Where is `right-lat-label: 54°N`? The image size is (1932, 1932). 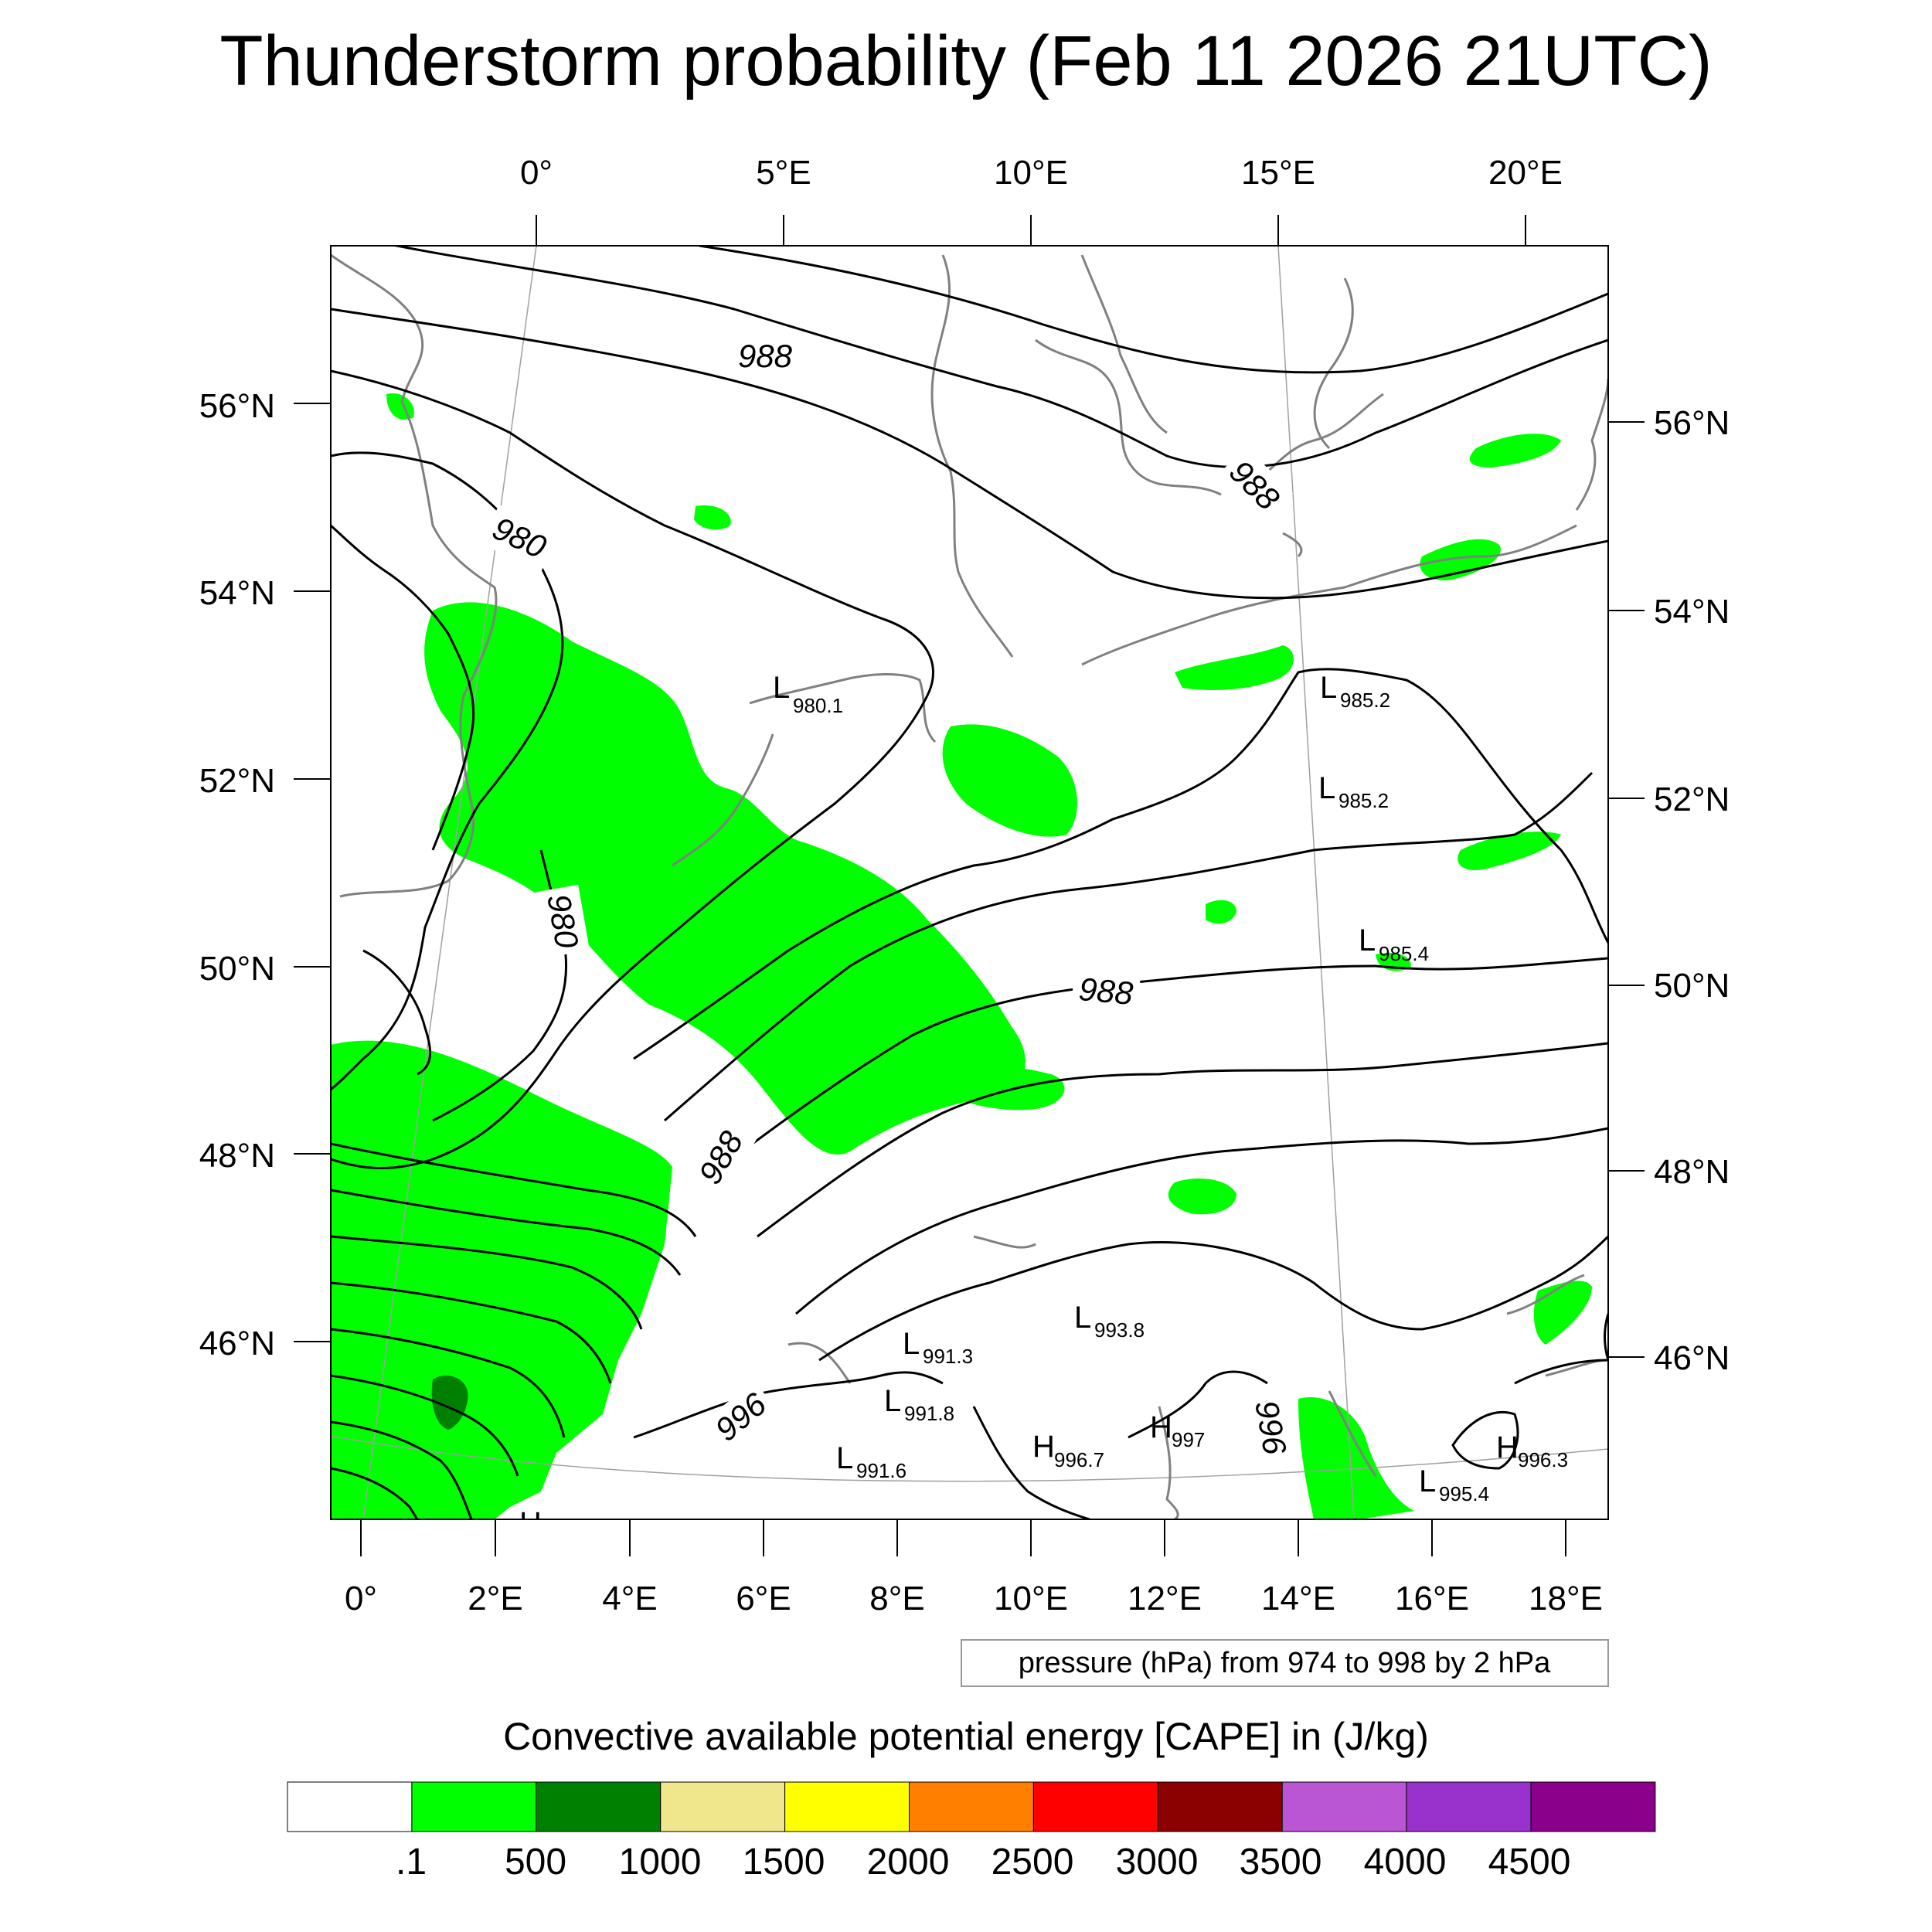 right-lat-label: 54°N is located at coordinates (1692, 612).